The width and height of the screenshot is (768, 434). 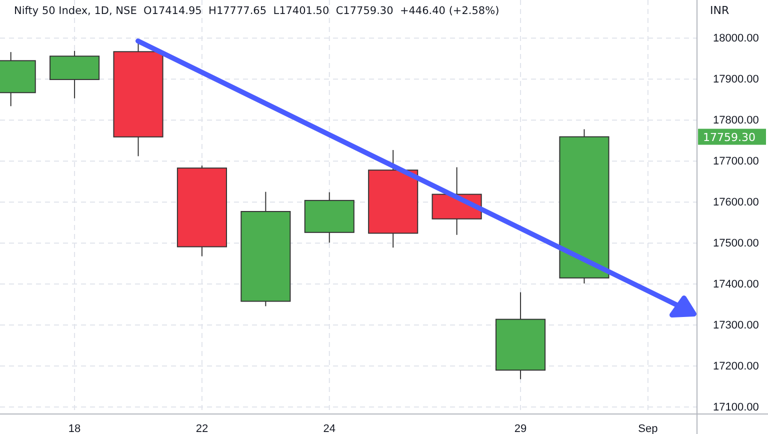 I want to click on x-tick-label: Sep, so click(x=648, y=428).